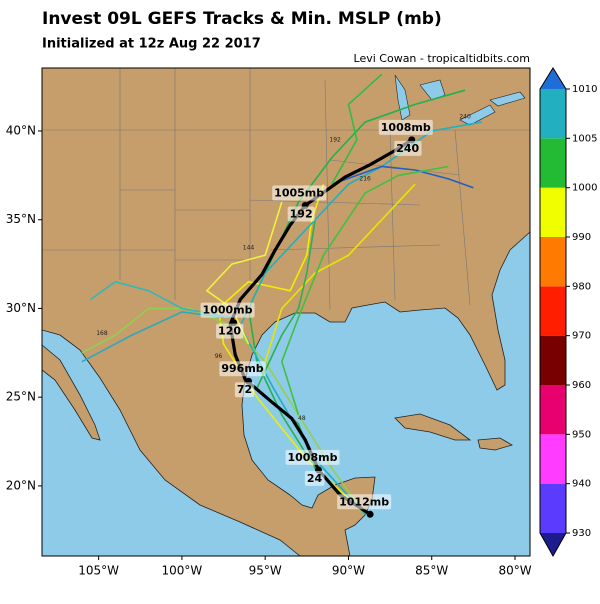 The image size is (600, 604). What do you see at coordinates (442, 58) in the screenshot?
I see `credit: Levi Cowan - tropicaltidbits.com` at bounding box center [442, 58].